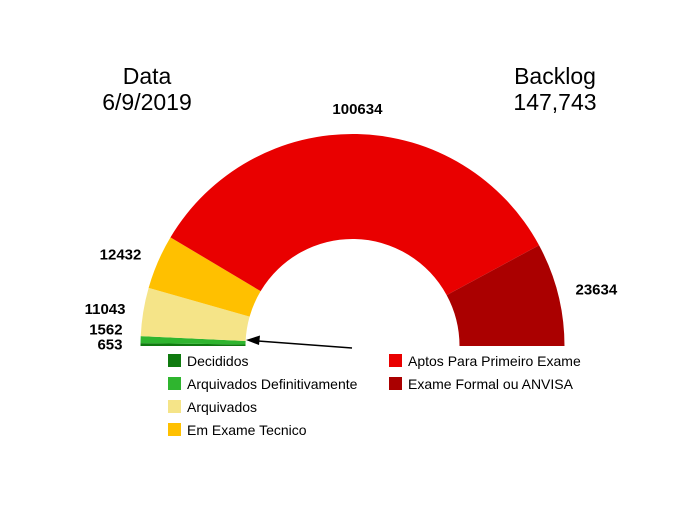 The height and width of the screenshot is (522, 688). I want to click on legend-item-arquivados: Arquivados, so click(262, 406).